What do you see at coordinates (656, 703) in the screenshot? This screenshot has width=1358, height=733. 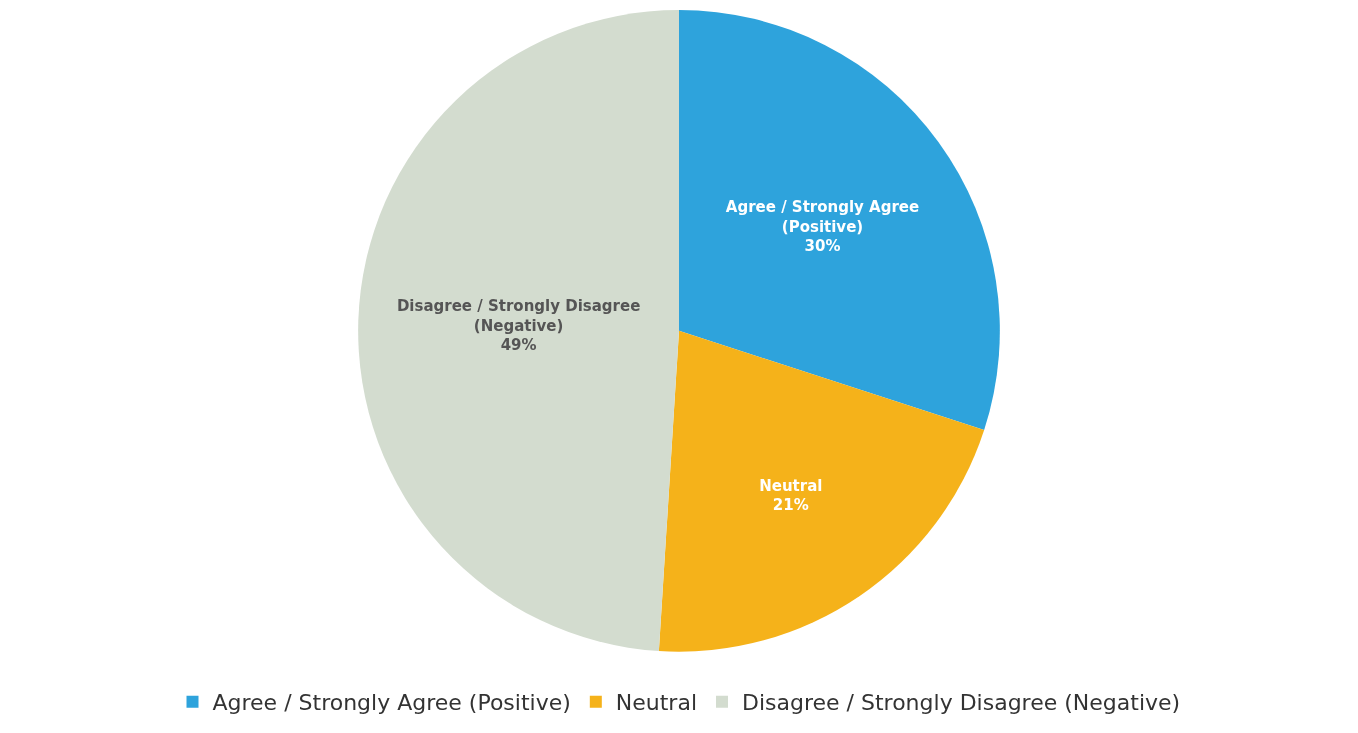 I see `legend-label: Neutral` at bounding box center [656, 703].